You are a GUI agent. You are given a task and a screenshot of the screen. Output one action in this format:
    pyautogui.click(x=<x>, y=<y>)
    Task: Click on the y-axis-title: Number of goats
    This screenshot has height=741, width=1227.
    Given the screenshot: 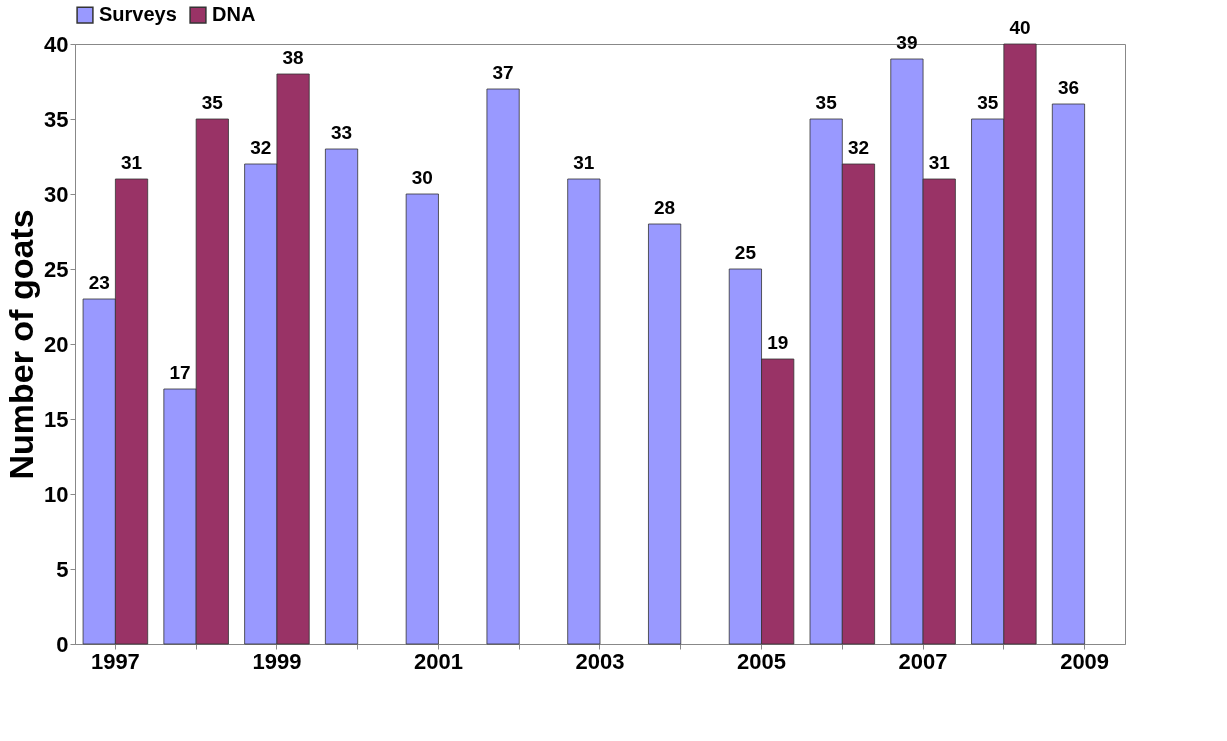 What is the action you would take?
    pyautogui.click(x=21, y=344)
    